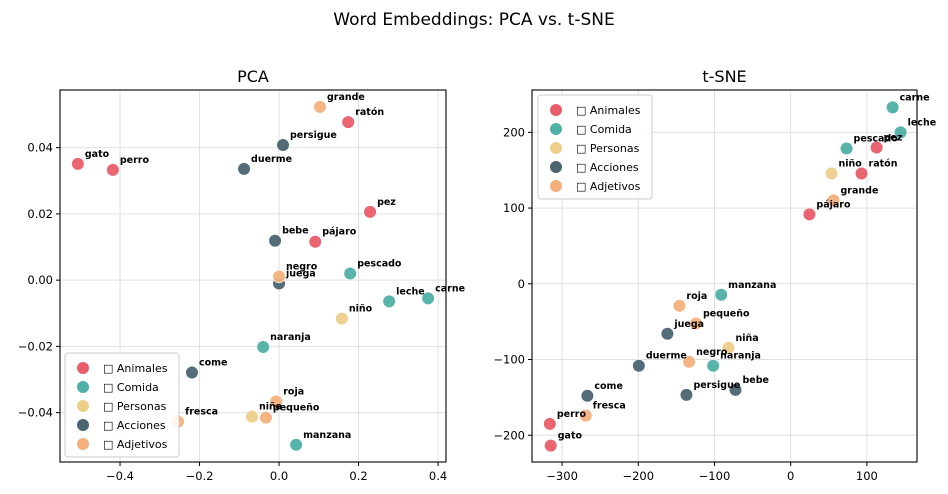 This screenshot has width=948, height=494. What do you see at coordinates (300, 273) in the screenshot?
I see `point-label: juega` at bounding box center [300, 273].